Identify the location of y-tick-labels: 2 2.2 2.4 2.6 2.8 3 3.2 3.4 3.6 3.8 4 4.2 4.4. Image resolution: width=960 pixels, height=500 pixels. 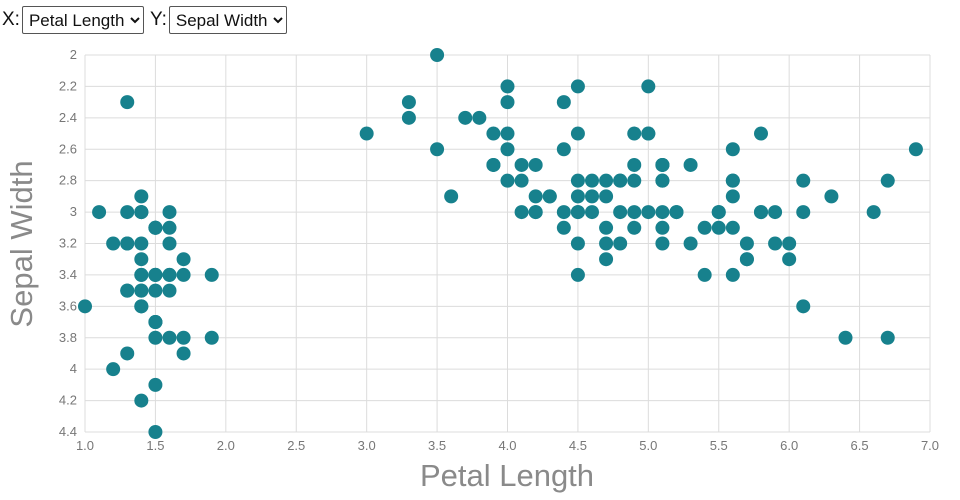
(68, 243).